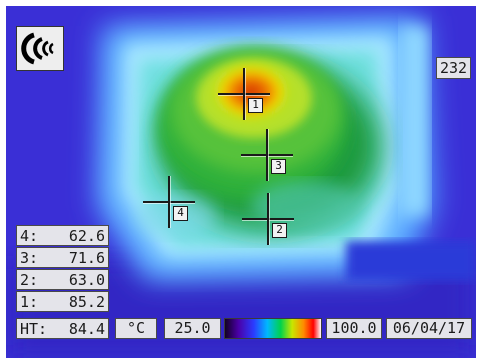 This screenshot has height=364, width=482. What do you see at coordinates (62, 279) in the screenshot?
I see `readout-spot-2: 2: 63.0` at bounding box center [62, 279].